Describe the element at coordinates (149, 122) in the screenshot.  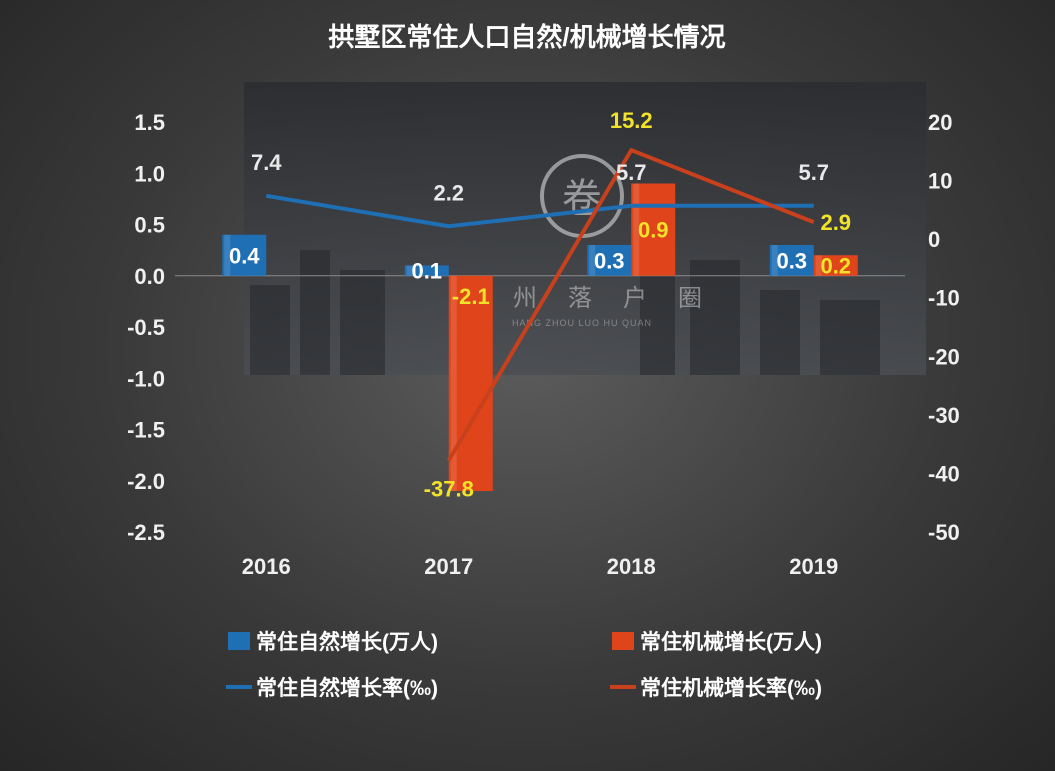
I see `left-axis-tick-label: 1.5` at that location.